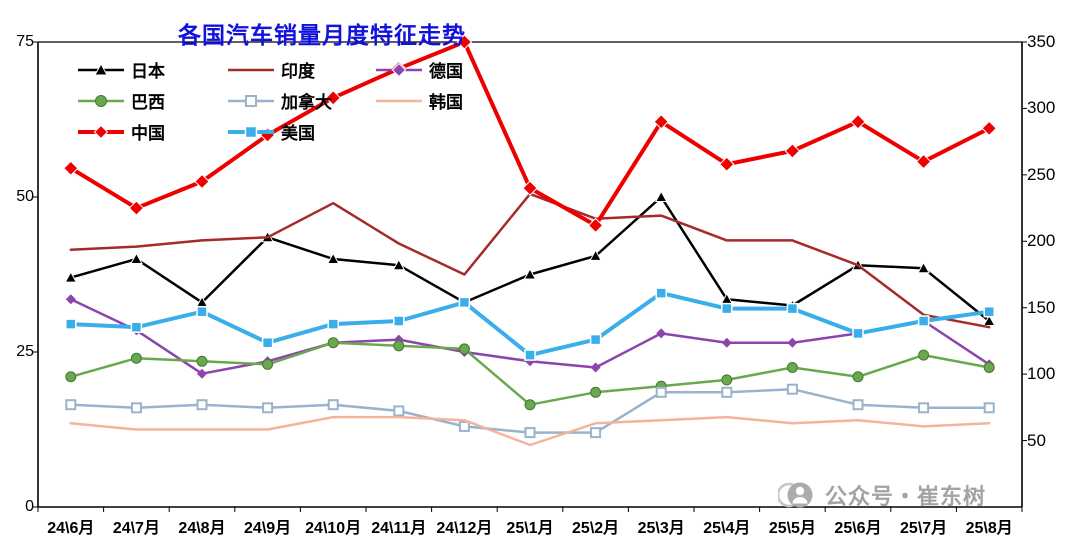 The height and width of the screenshot is (547, 1080). Describe the element at coordinates (530, 528) in the screenshot. I see `x-tick-label: 25\1月` at that location.